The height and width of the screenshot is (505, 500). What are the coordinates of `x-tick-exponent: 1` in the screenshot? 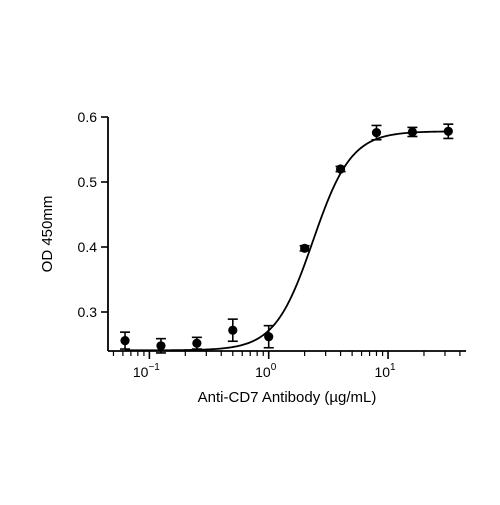 It's located at (393, 367).